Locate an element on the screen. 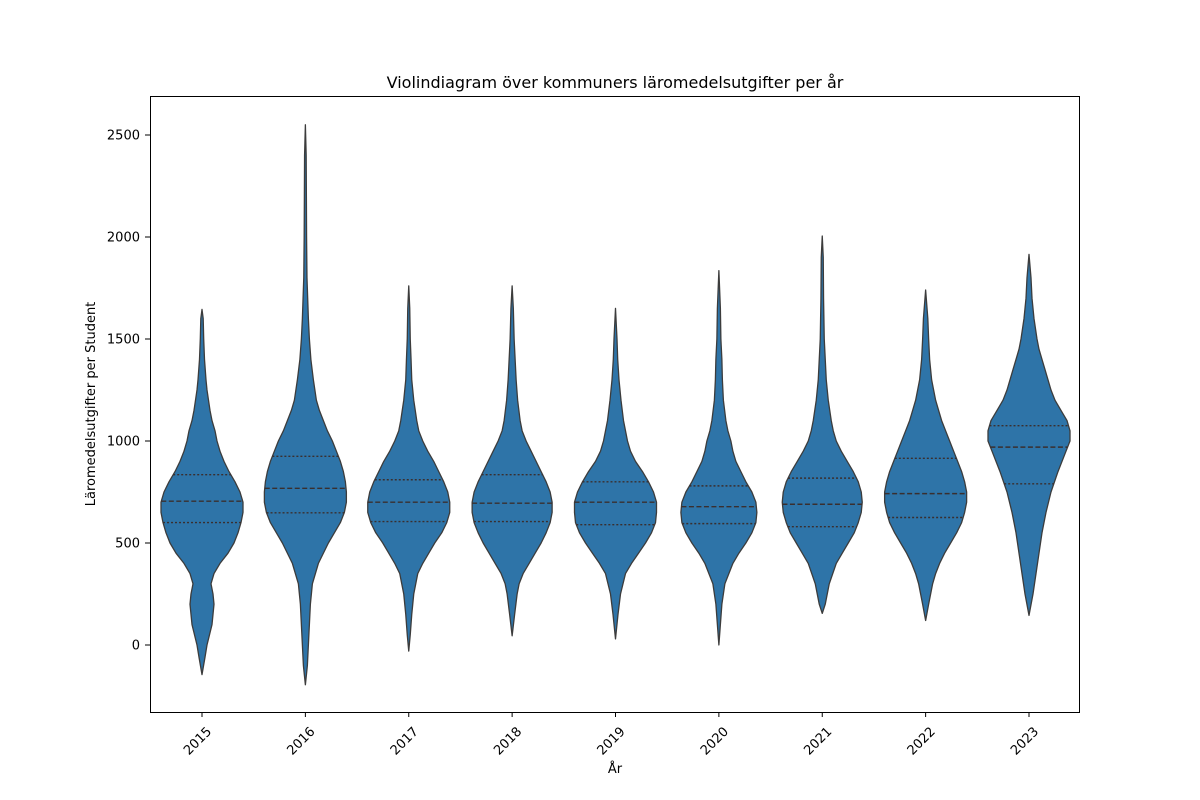  x-tick-label: 2018 is located at coordinates (508, 741).